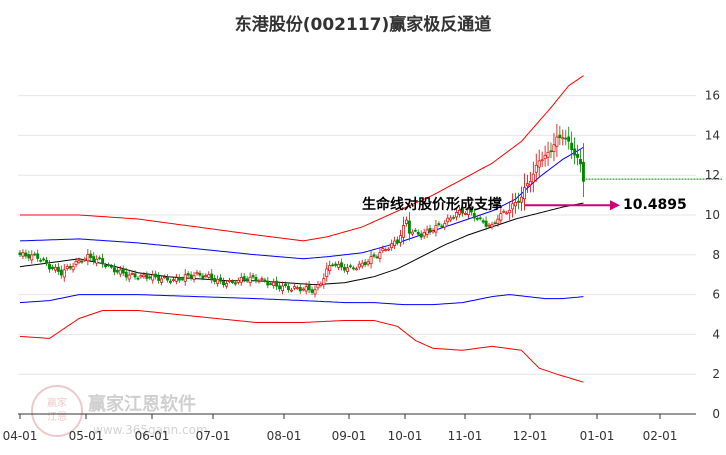 The image size is (726, 455). What do you see at coordinates (349, 436) in the screenshot?
I see `x-tick-label: 09-01` at bounding box center [349, 436].